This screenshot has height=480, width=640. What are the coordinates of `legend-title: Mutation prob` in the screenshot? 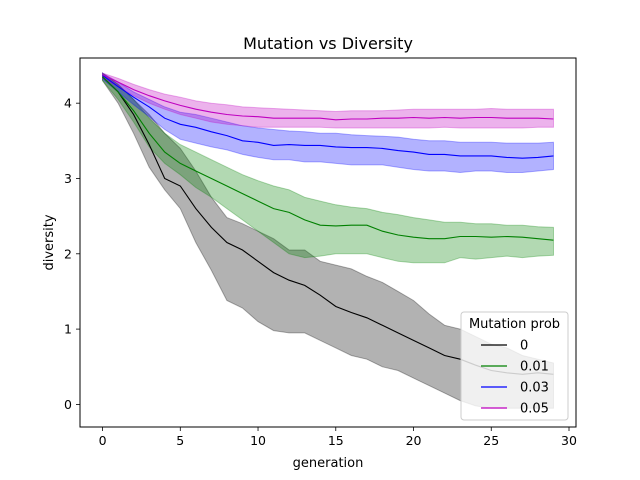 It's located at (514, 324).